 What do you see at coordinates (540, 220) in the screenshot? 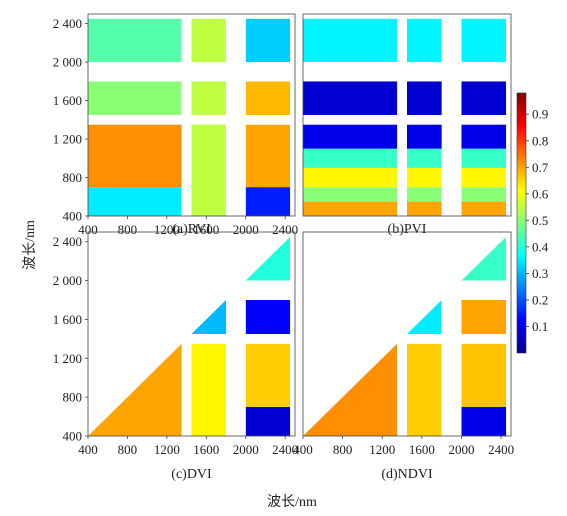
I see `colorbar-tick-label: 0.5` at bounding box center [540, 220].